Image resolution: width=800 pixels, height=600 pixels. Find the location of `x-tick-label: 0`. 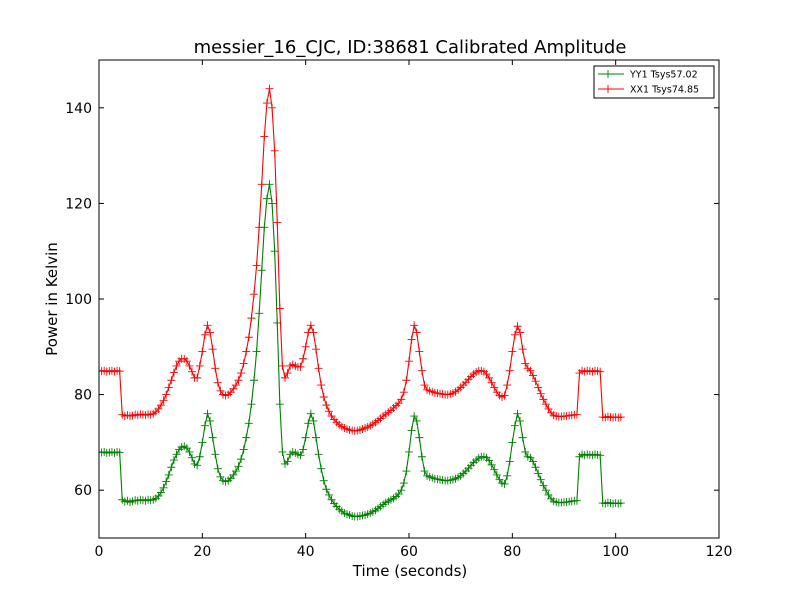

x-tick-label: 0 is located at coordinates (99, 552).